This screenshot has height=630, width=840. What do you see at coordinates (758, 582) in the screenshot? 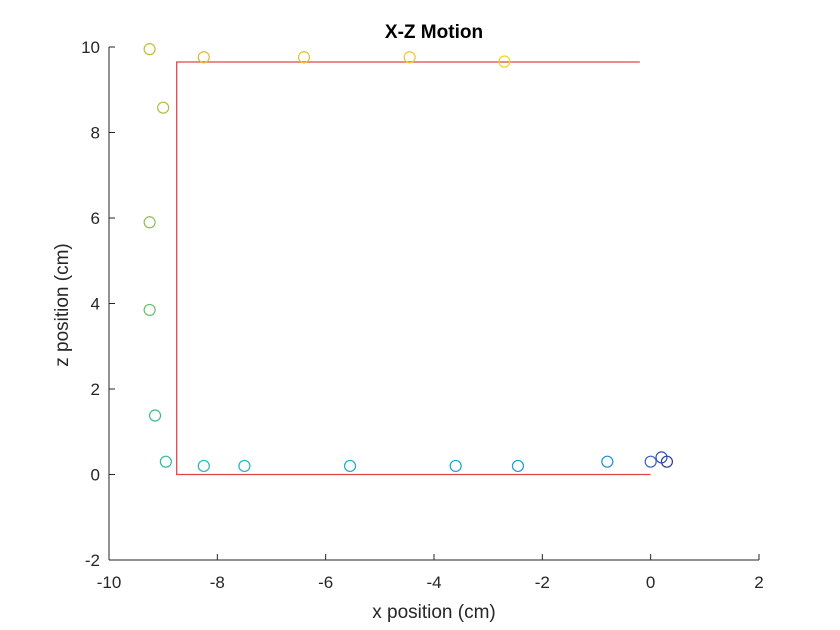
I see `x-tick-label: 2` at bounding box center [758, 582].